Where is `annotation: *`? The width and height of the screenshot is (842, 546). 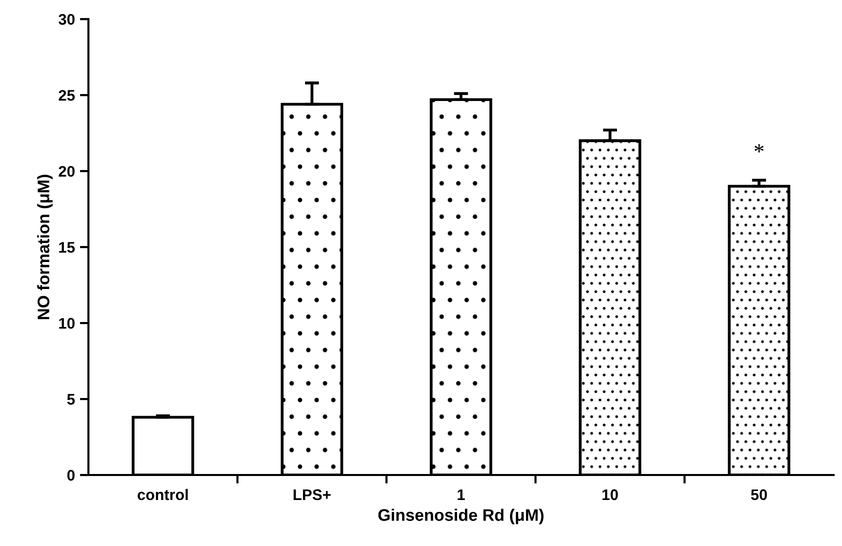
annotation: * is located at coordinates (759, 148).